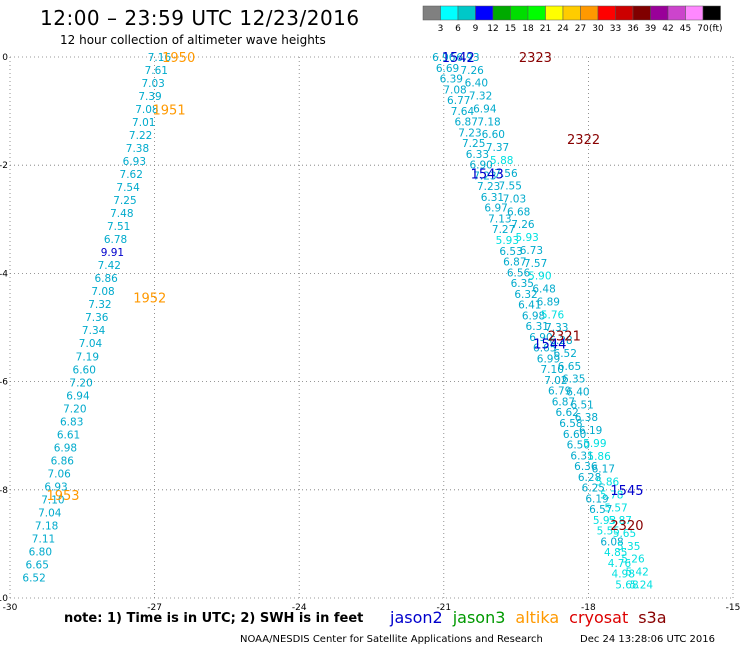 This screenshot has width=740, height=650. Describe the element at coordinates (10, 608) in the screenshot. I see `x-tick-label: -30` at that location.